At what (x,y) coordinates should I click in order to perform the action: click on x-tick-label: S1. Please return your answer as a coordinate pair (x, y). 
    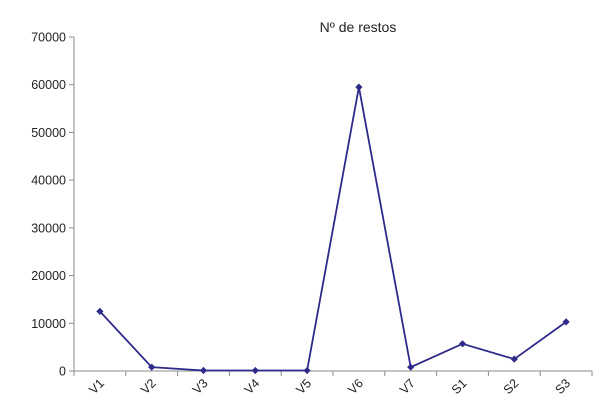
    Looking at the image, I should click on (459, 386).